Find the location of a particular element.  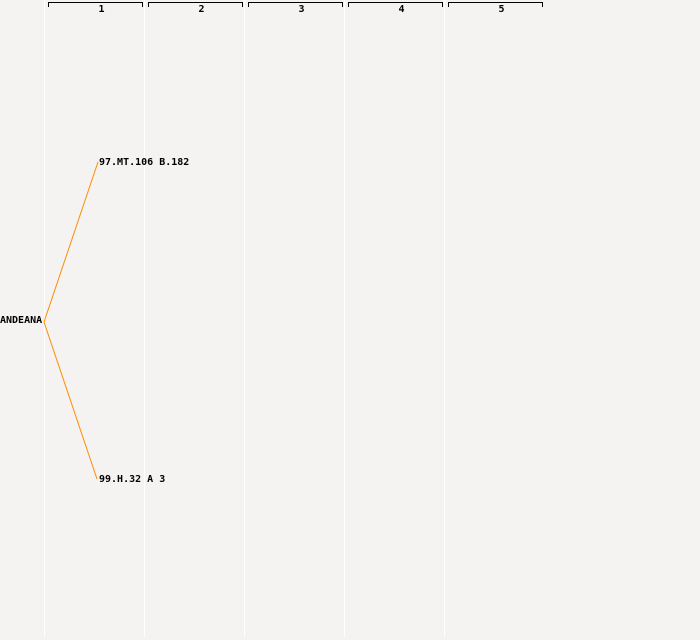

ruler-segment-label: 4 is located at coordinates (401, 9).